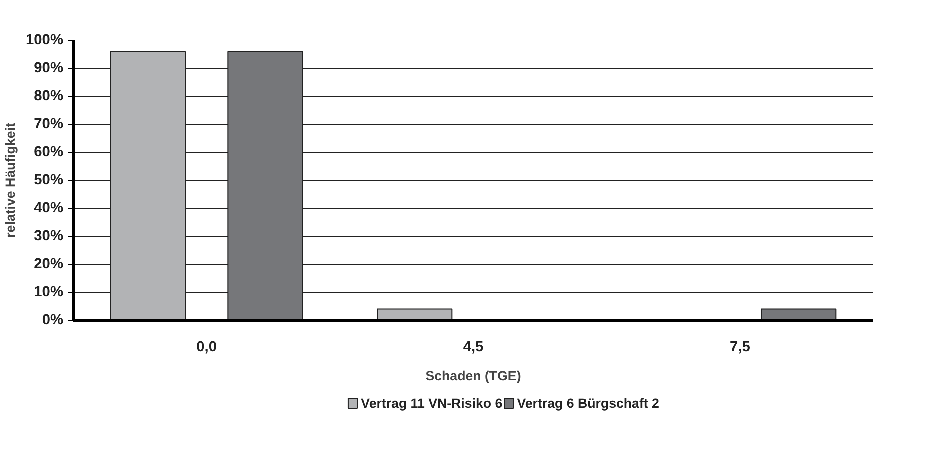 Image resolution: width=949 pixels, height=455 pixels. What do you see at coordinates (740, 348) in the screenshot?
I see `x-tick-label: 7,5` at bounding box center [740, 348].